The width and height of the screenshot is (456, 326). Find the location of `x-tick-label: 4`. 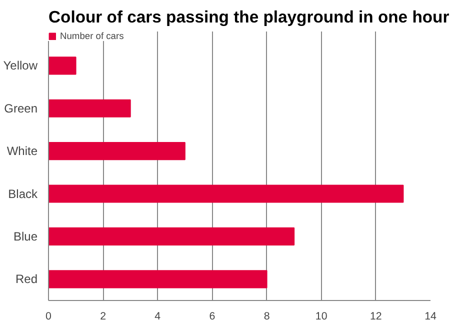

x-tick-label: 4 is located at coordinates (157, 316).